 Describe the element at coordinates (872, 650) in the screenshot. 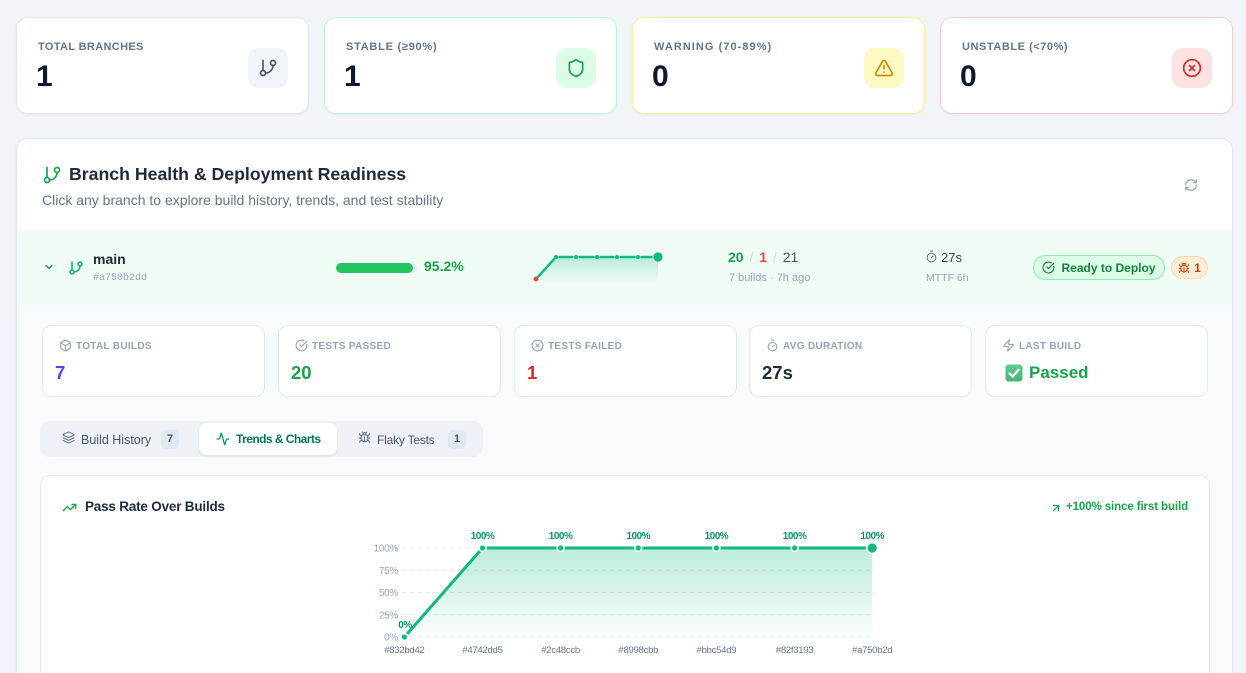

I see `svg-text: #a750b2d` at that location.